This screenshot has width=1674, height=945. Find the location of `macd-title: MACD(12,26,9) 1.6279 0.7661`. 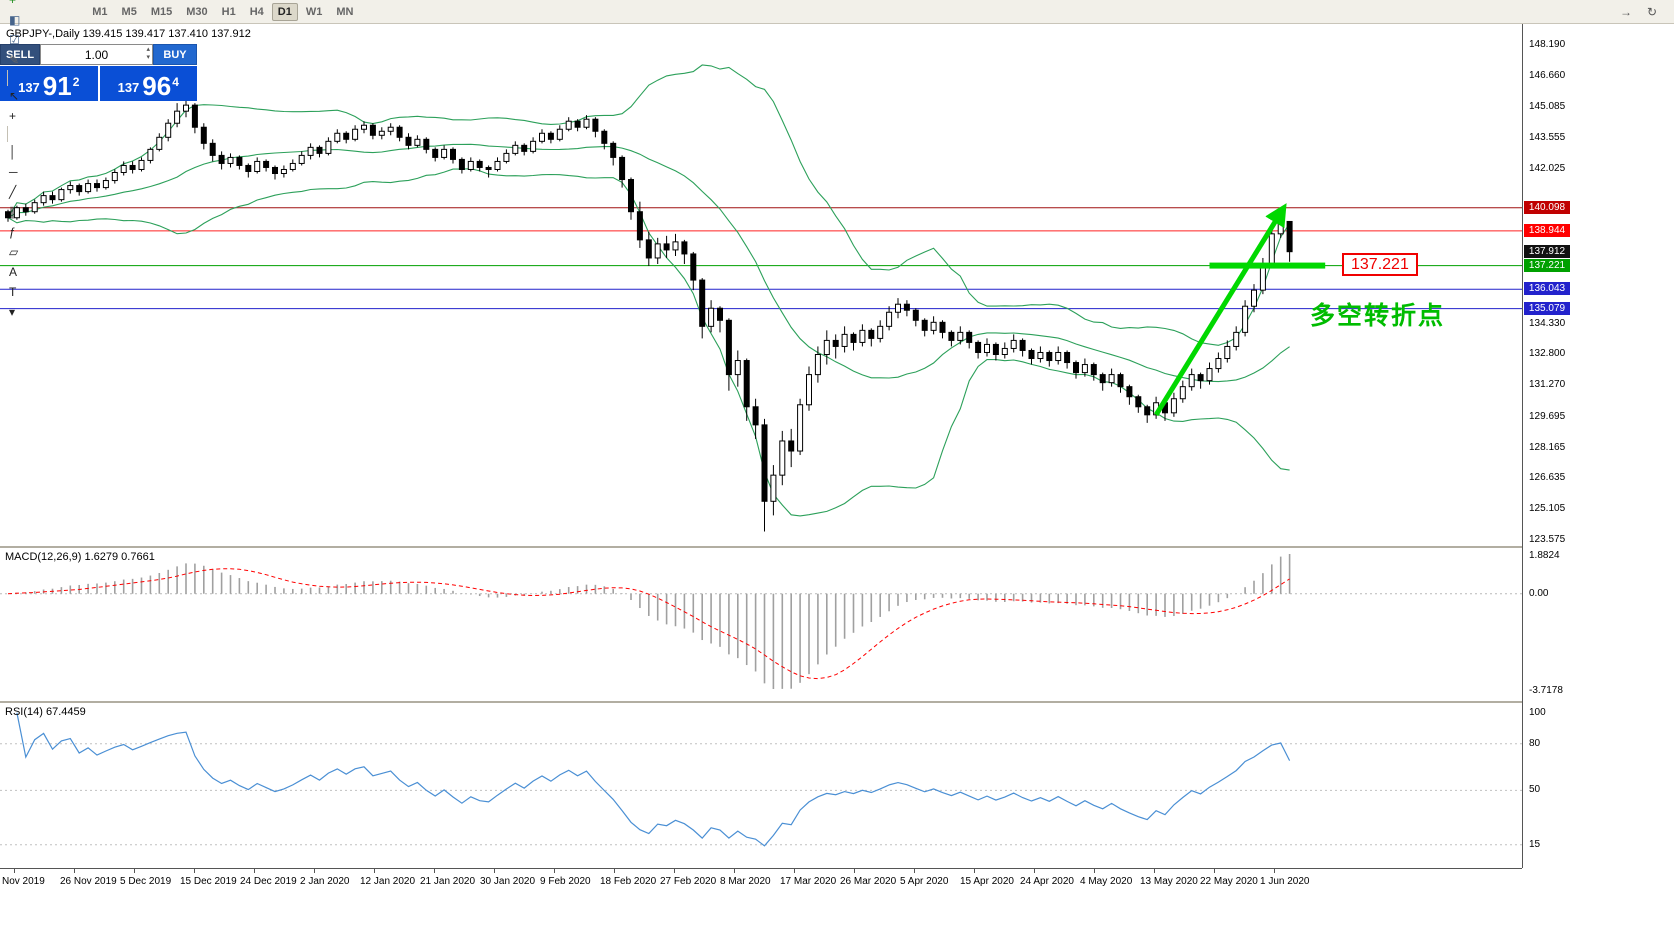

macd-title: MACD(12,26,9) 1.6279 0.7661 is located at coordinates (80, 557).